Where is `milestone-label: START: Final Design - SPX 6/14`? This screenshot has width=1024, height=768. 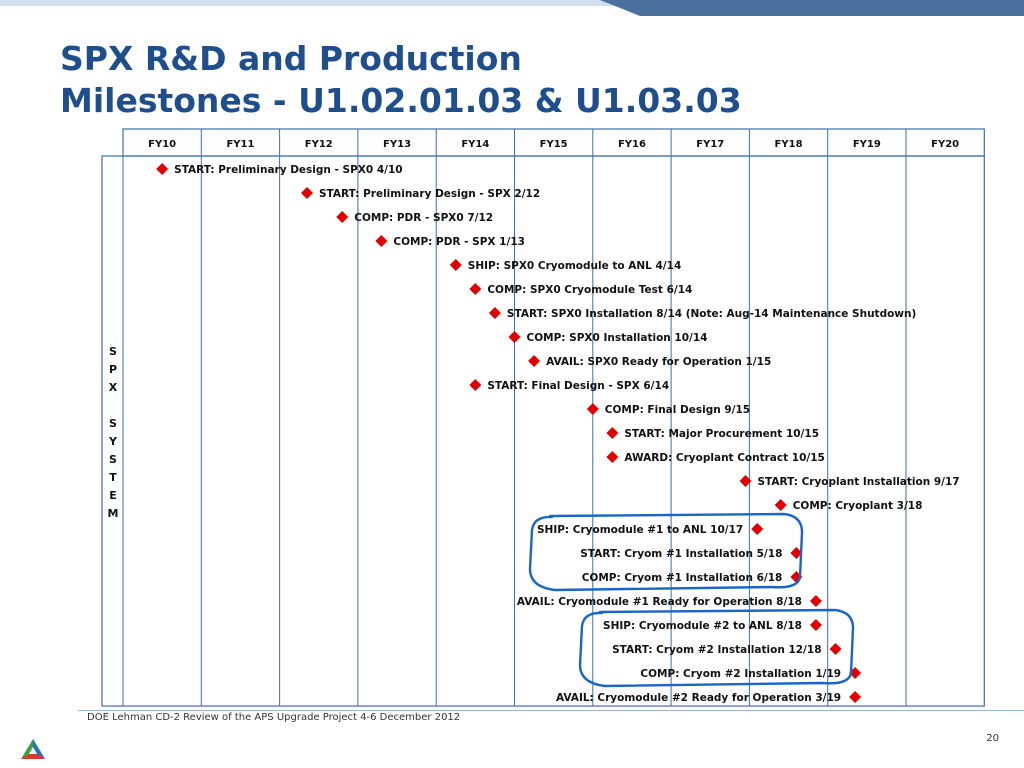
milestone-label: START: Final Design - SPX 6/14 is located at coordinates (578, 386).